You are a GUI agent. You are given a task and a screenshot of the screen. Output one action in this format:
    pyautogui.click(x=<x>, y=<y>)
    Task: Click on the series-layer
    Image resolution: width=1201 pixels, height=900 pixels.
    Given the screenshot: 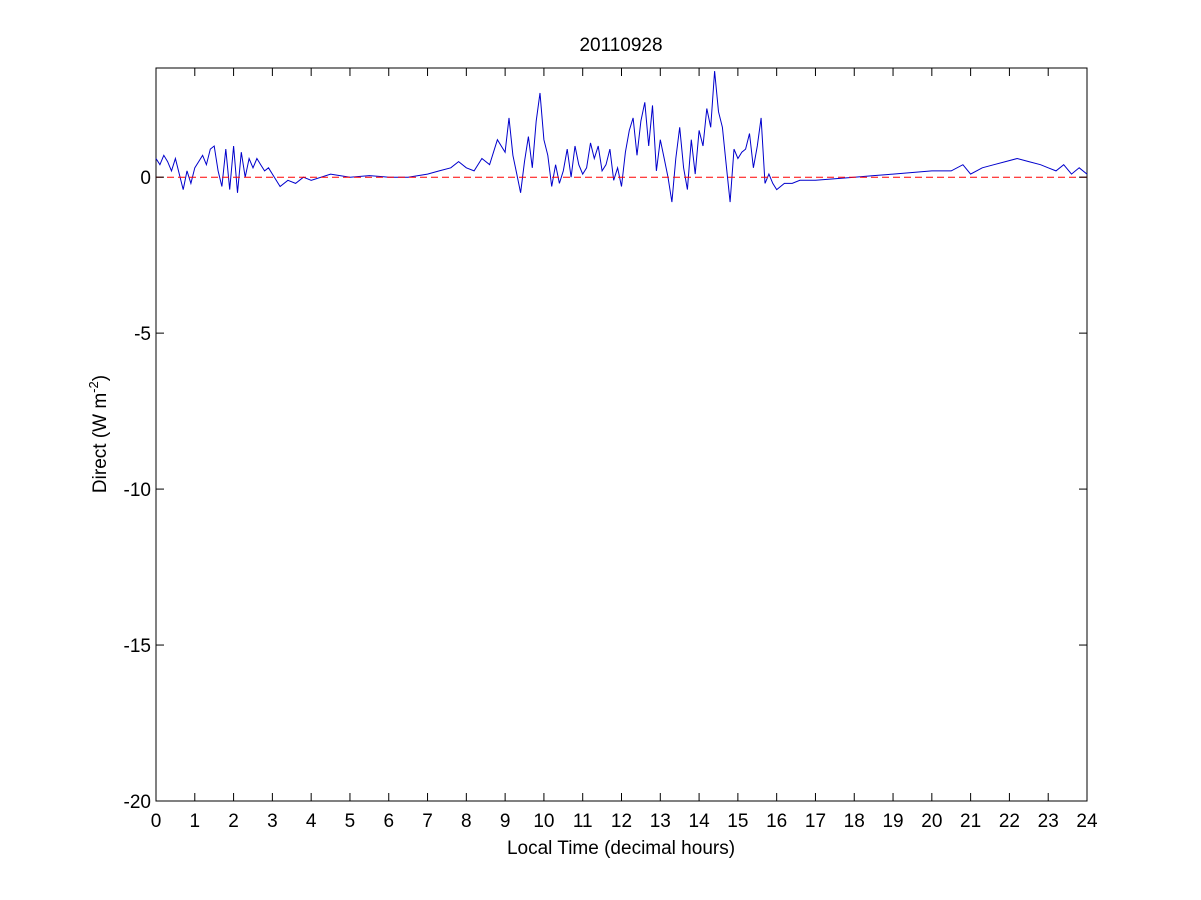 What is the action you would take?
    pyautogui.click(x=621, y=137)
    